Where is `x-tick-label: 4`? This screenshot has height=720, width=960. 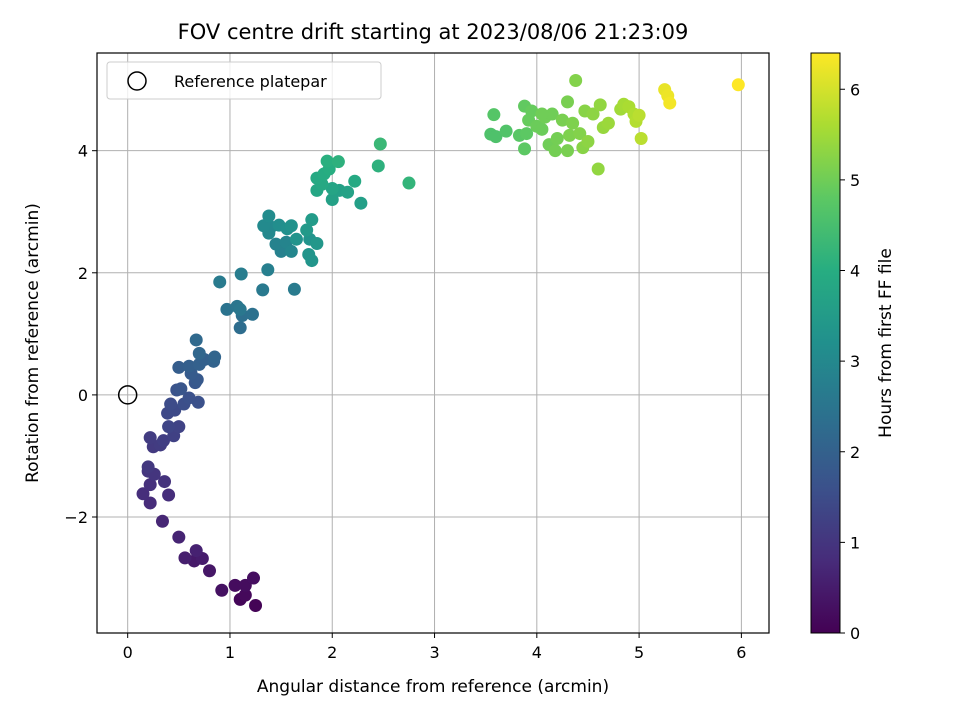 x-tick-label: 4 is located at coordinates (537, 652).